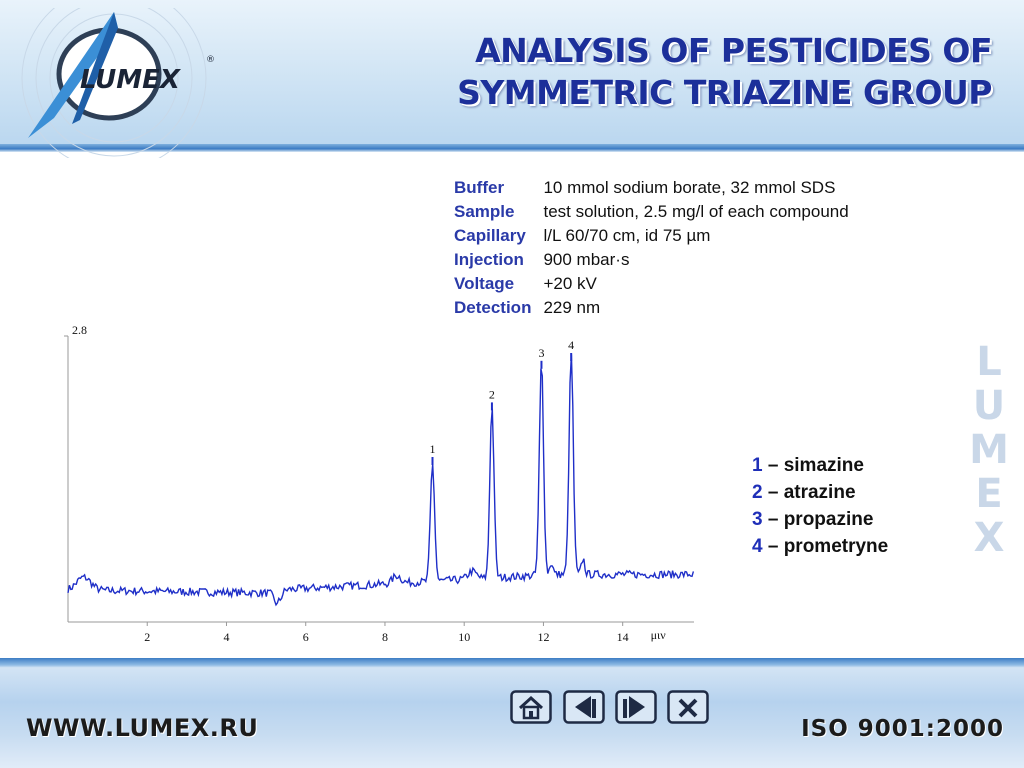 The image size is (1024, 768). What do you see at coordinates (492, 394) in the screenshot?
I see `peak-label: 2` at bounding box center [492, 394].